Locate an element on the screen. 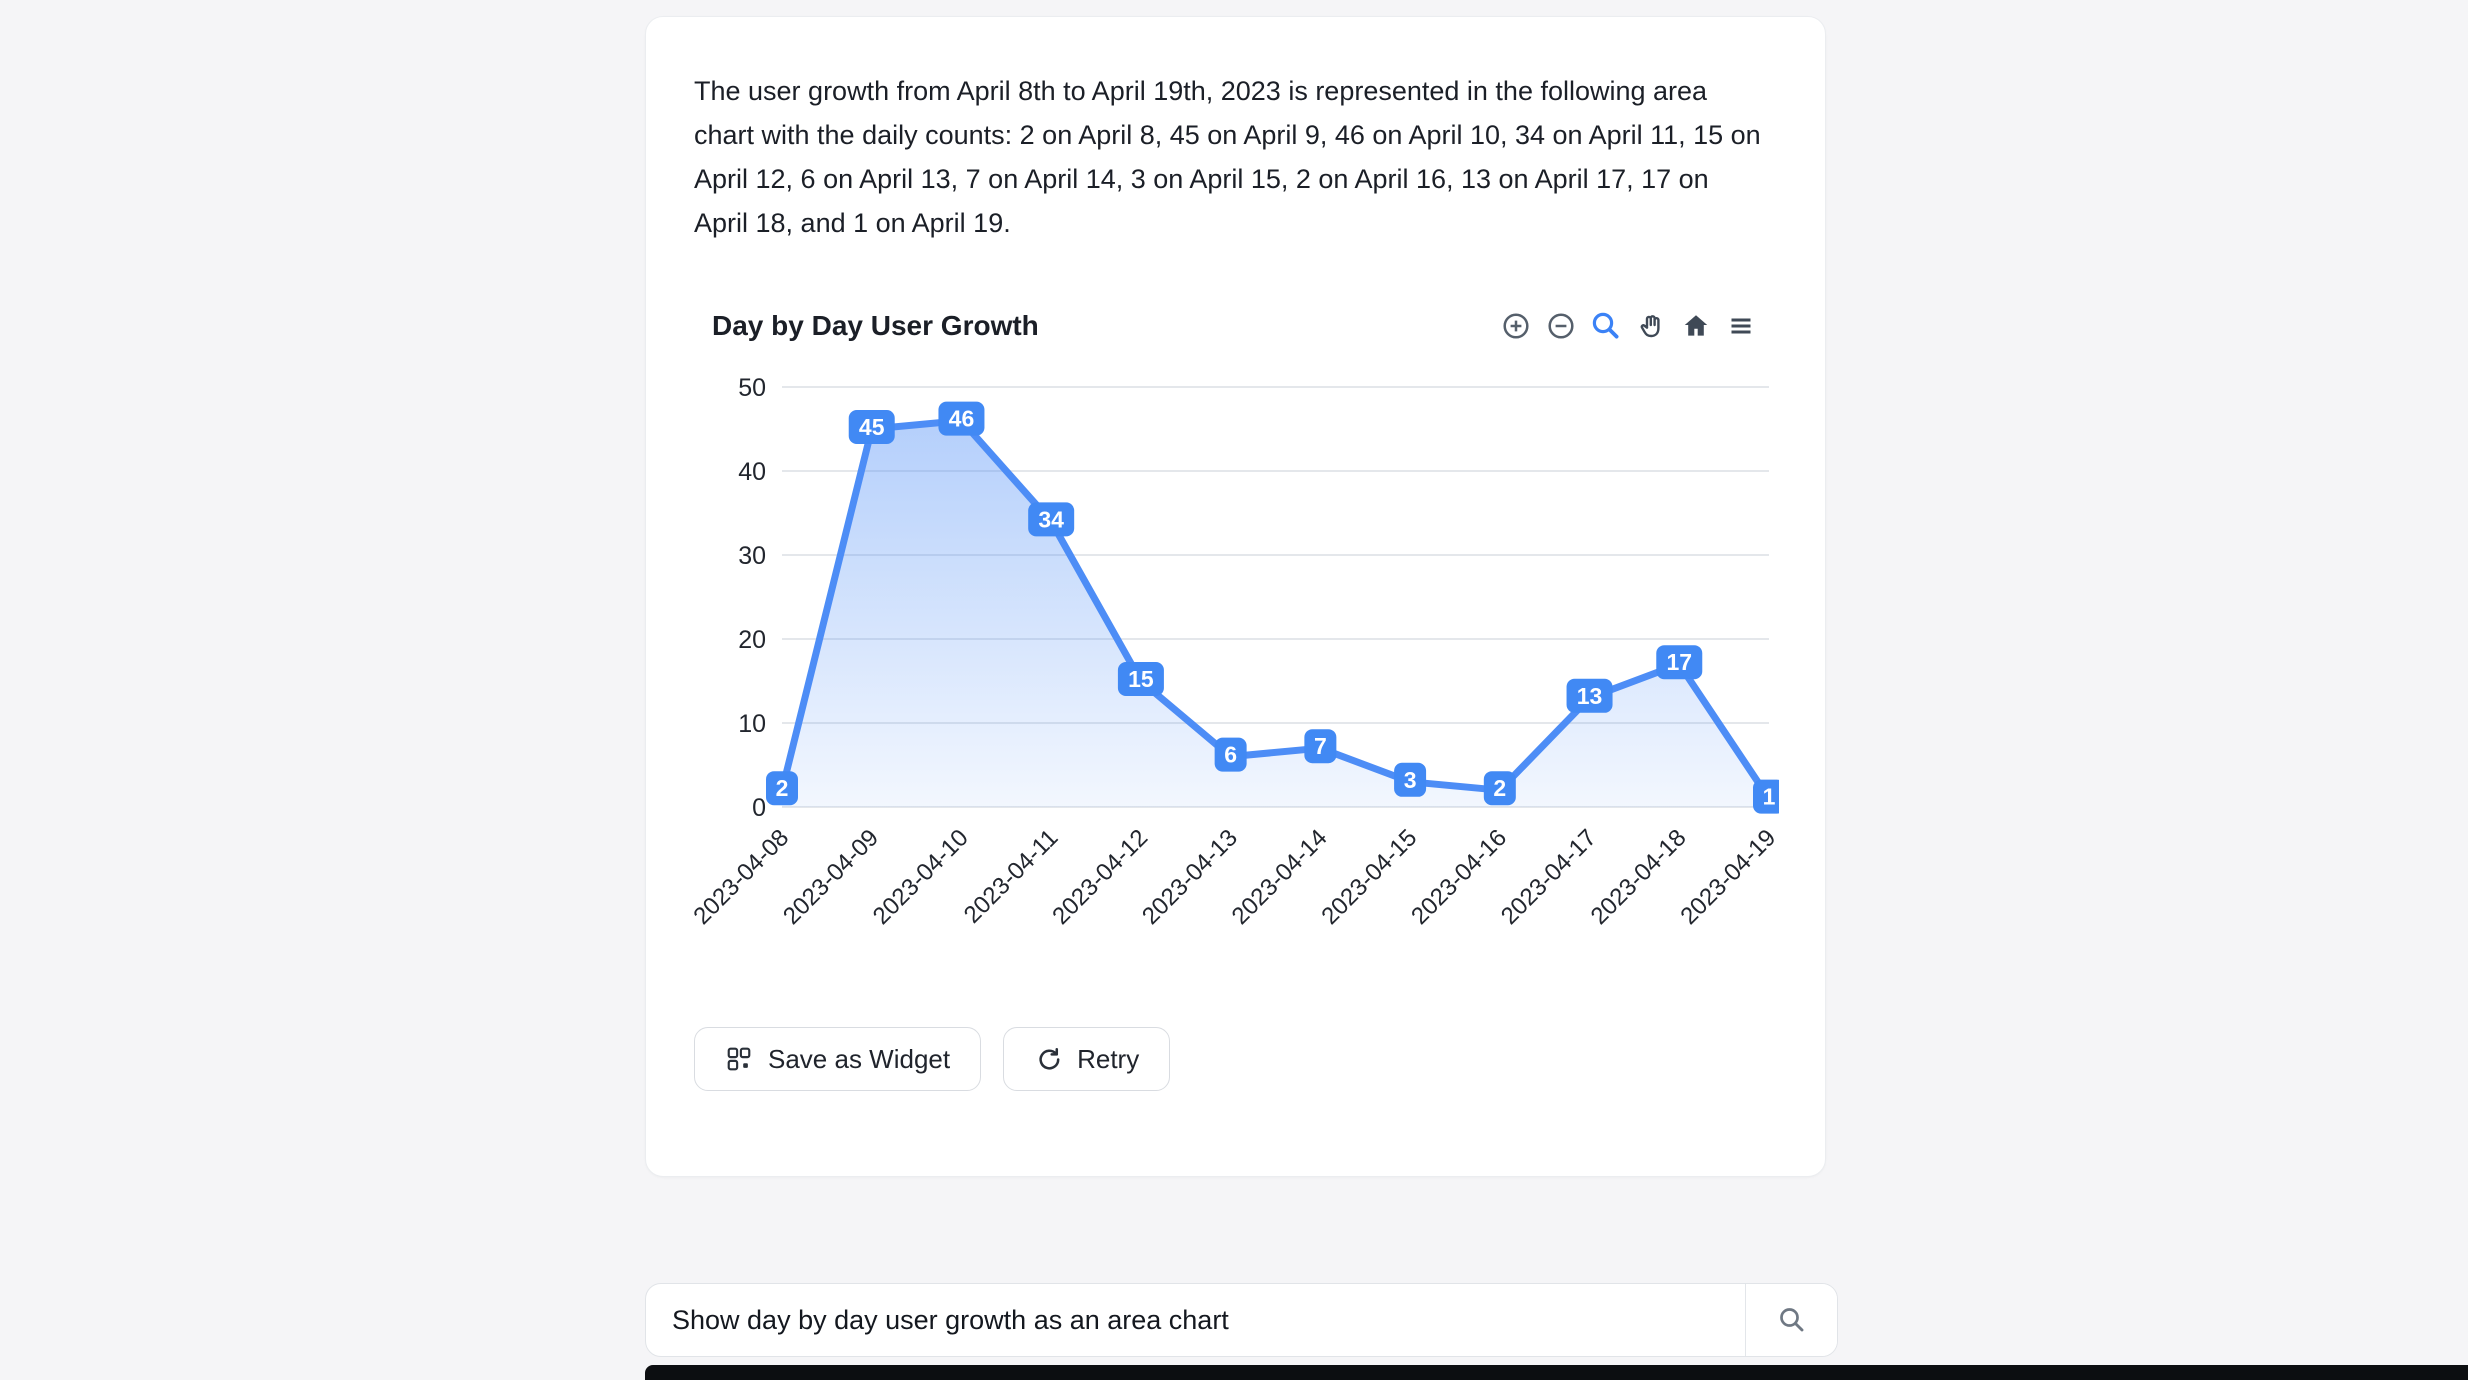  search-icon is located at coordinates (1792, 1320).